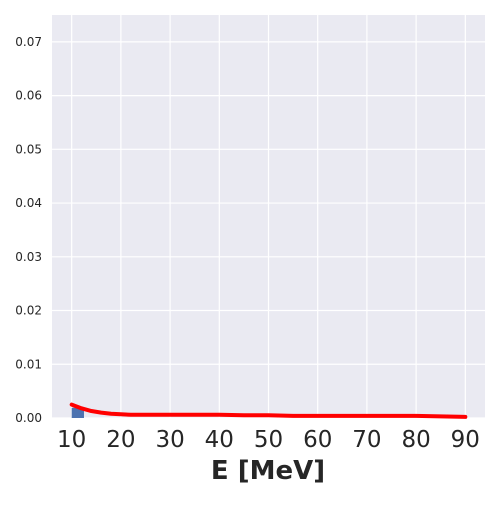 Image resolution: width=500 pixels, height=505 pixels. I want to click on x-tick-label: 20, so click(120, 440).